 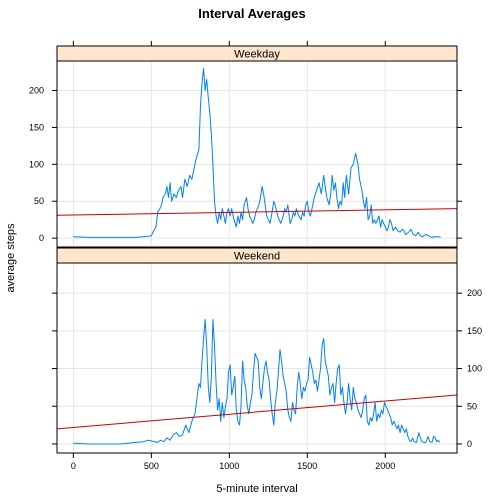 What do you see at coordinates (256, 489) in the screenshot?
I see `x-axis-title: 5-minute interval` at bounding box center [256, 489].